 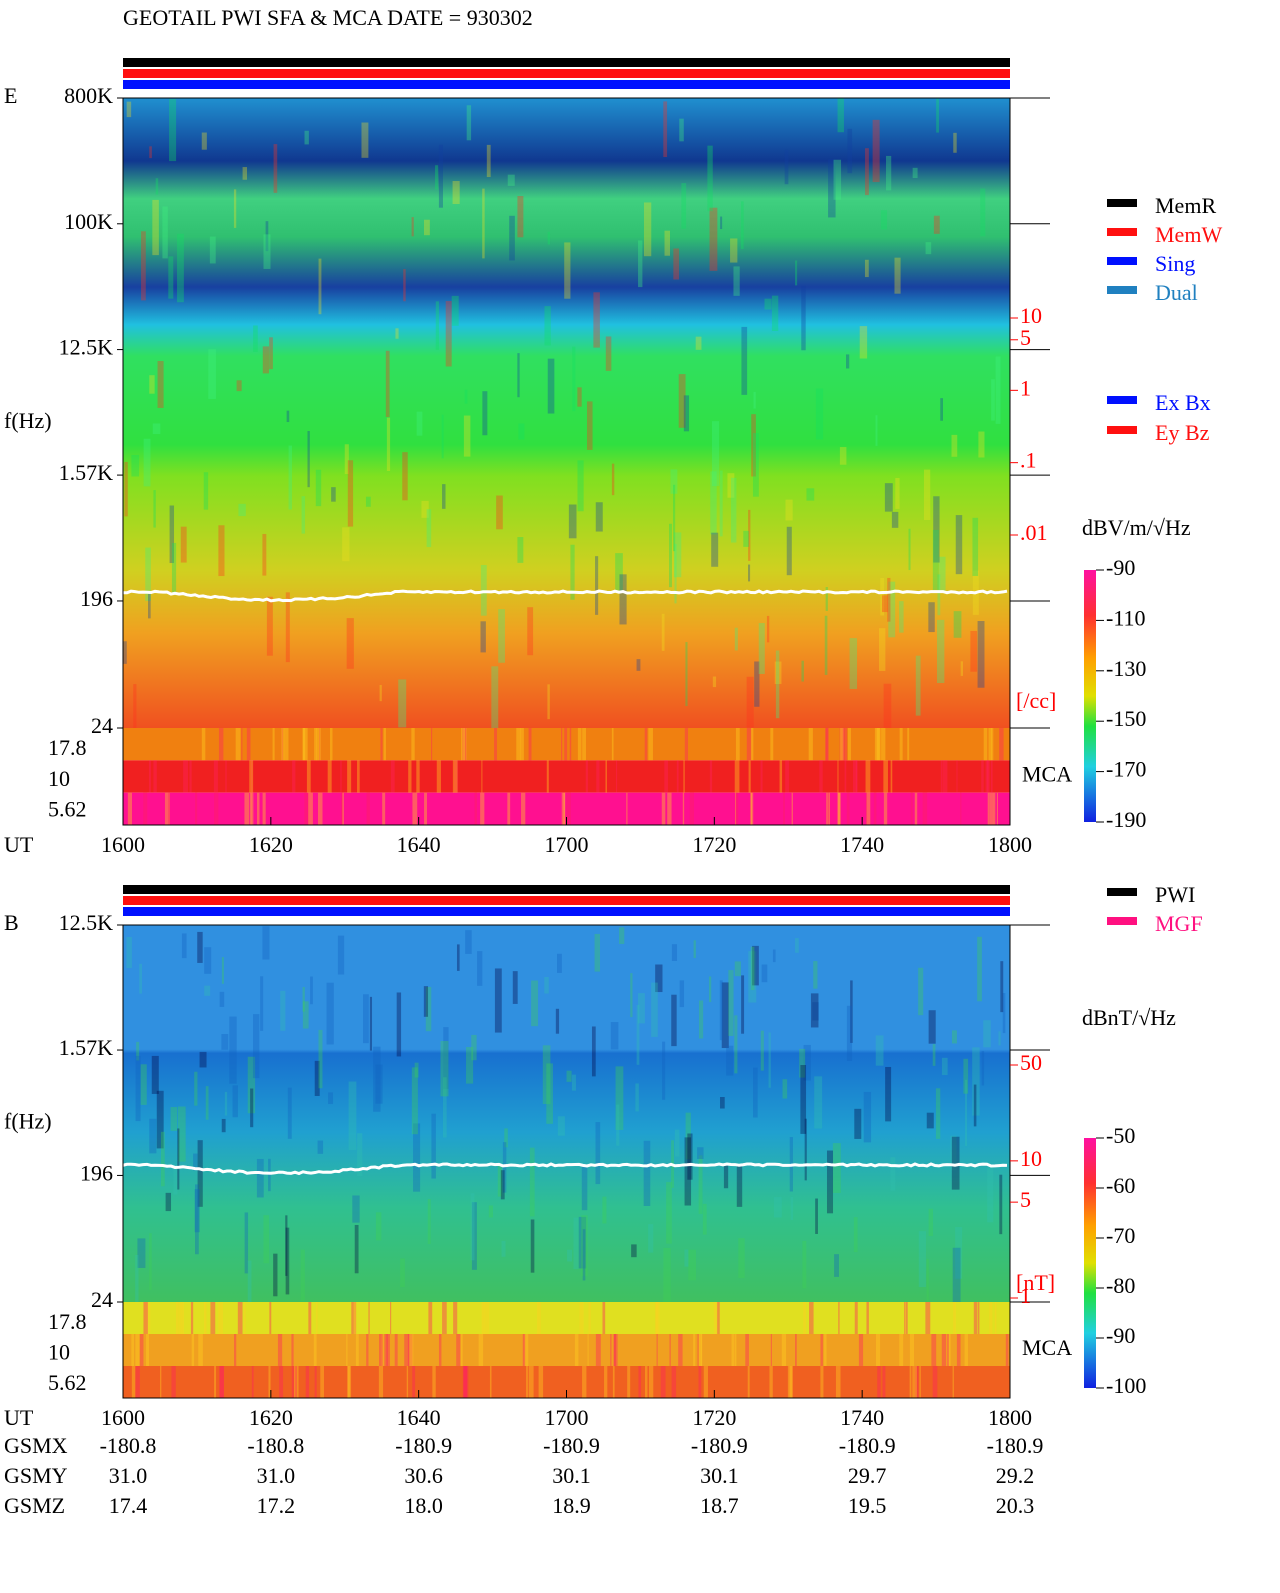 I want to click on orbit-value: 29.7, so click(x=867, y=1475).